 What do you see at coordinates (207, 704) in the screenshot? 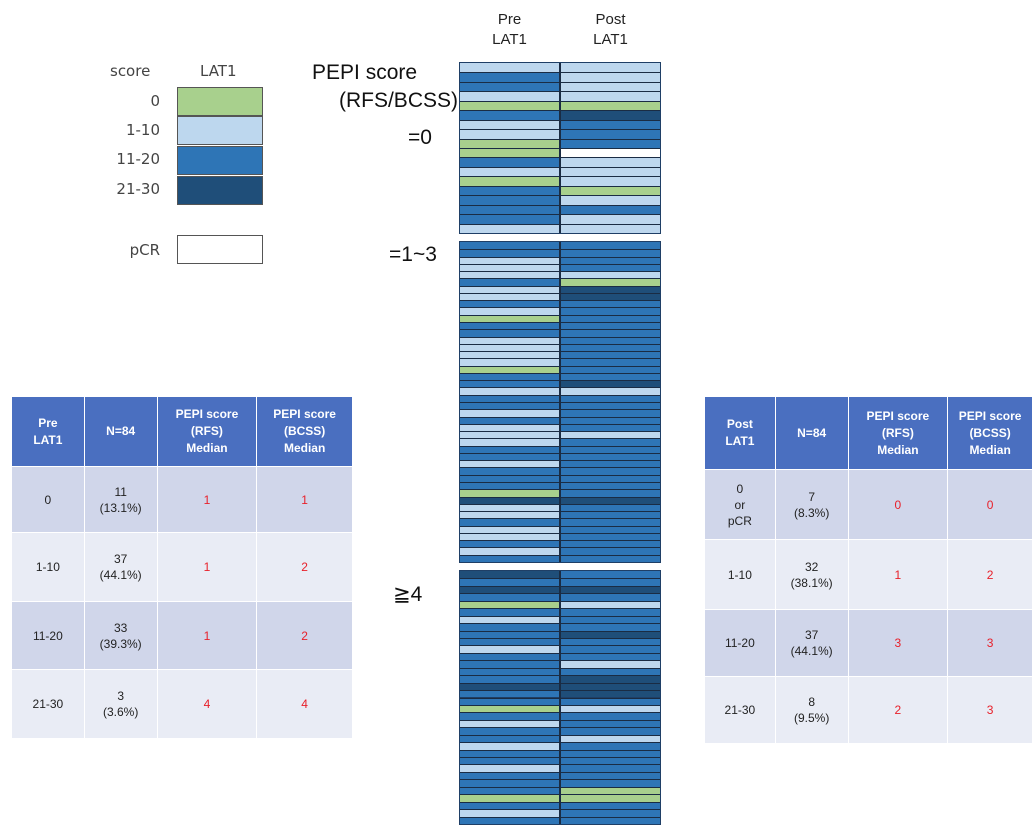
I see `pre-rfs: 4` at bounding box center [207, 704].